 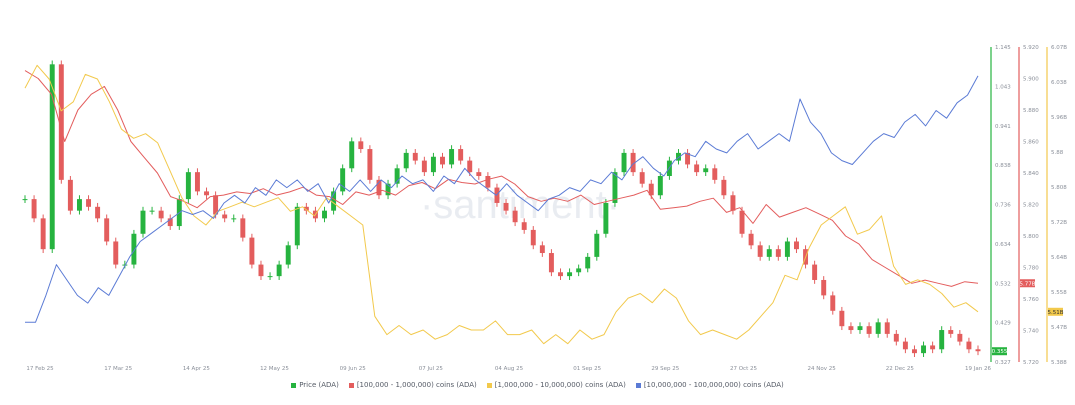 I want to click on x-axis-tick: 17 Feb 25, so click(x=40, y=369).